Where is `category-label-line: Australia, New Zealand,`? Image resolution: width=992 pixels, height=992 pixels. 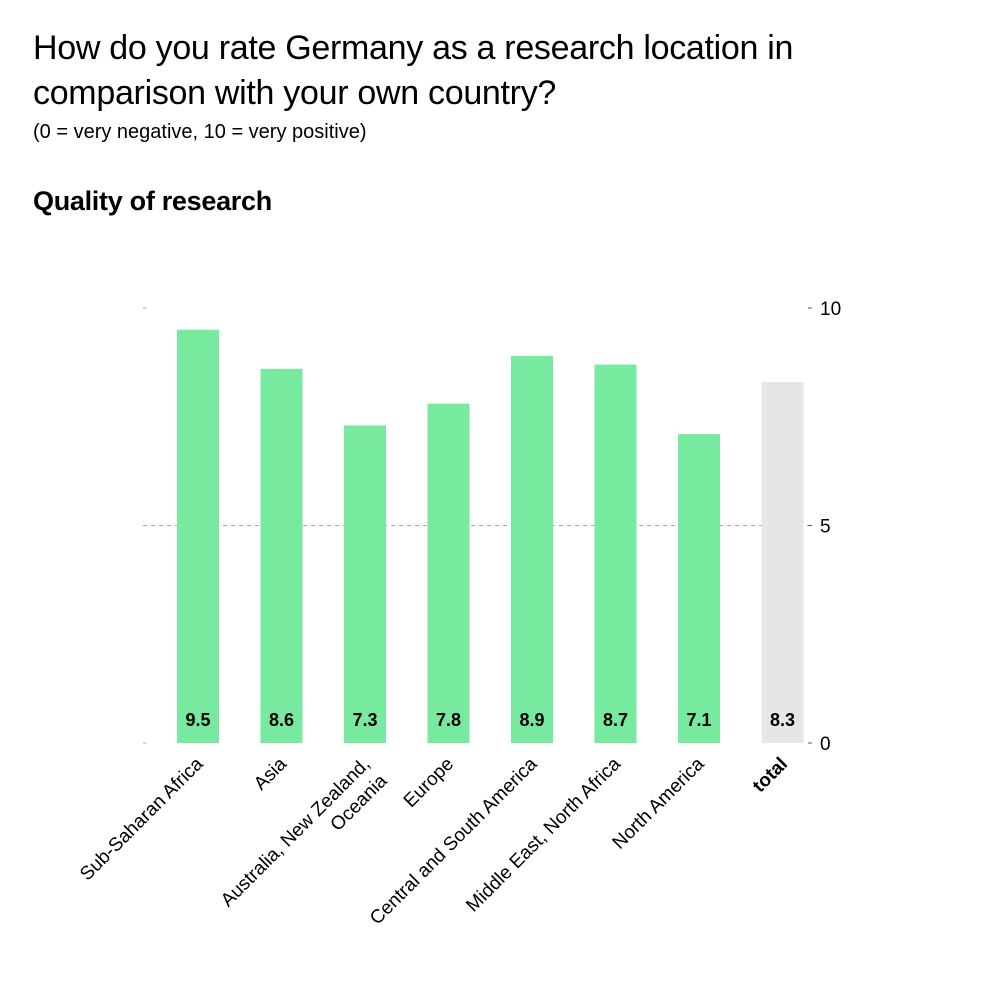
category-label-line: Australia, New Zealand, is located at coordinates (295, 832).